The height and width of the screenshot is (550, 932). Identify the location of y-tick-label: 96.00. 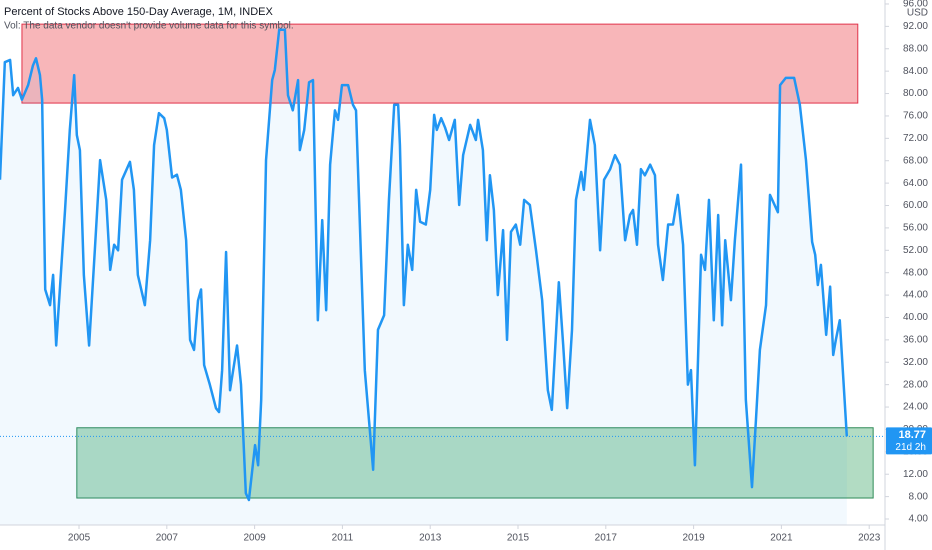
(915, 5).